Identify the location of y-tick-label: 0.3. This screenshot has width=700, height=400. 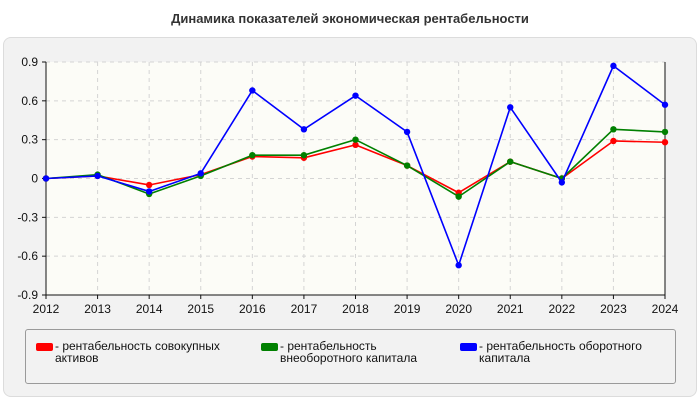
(29, 140).